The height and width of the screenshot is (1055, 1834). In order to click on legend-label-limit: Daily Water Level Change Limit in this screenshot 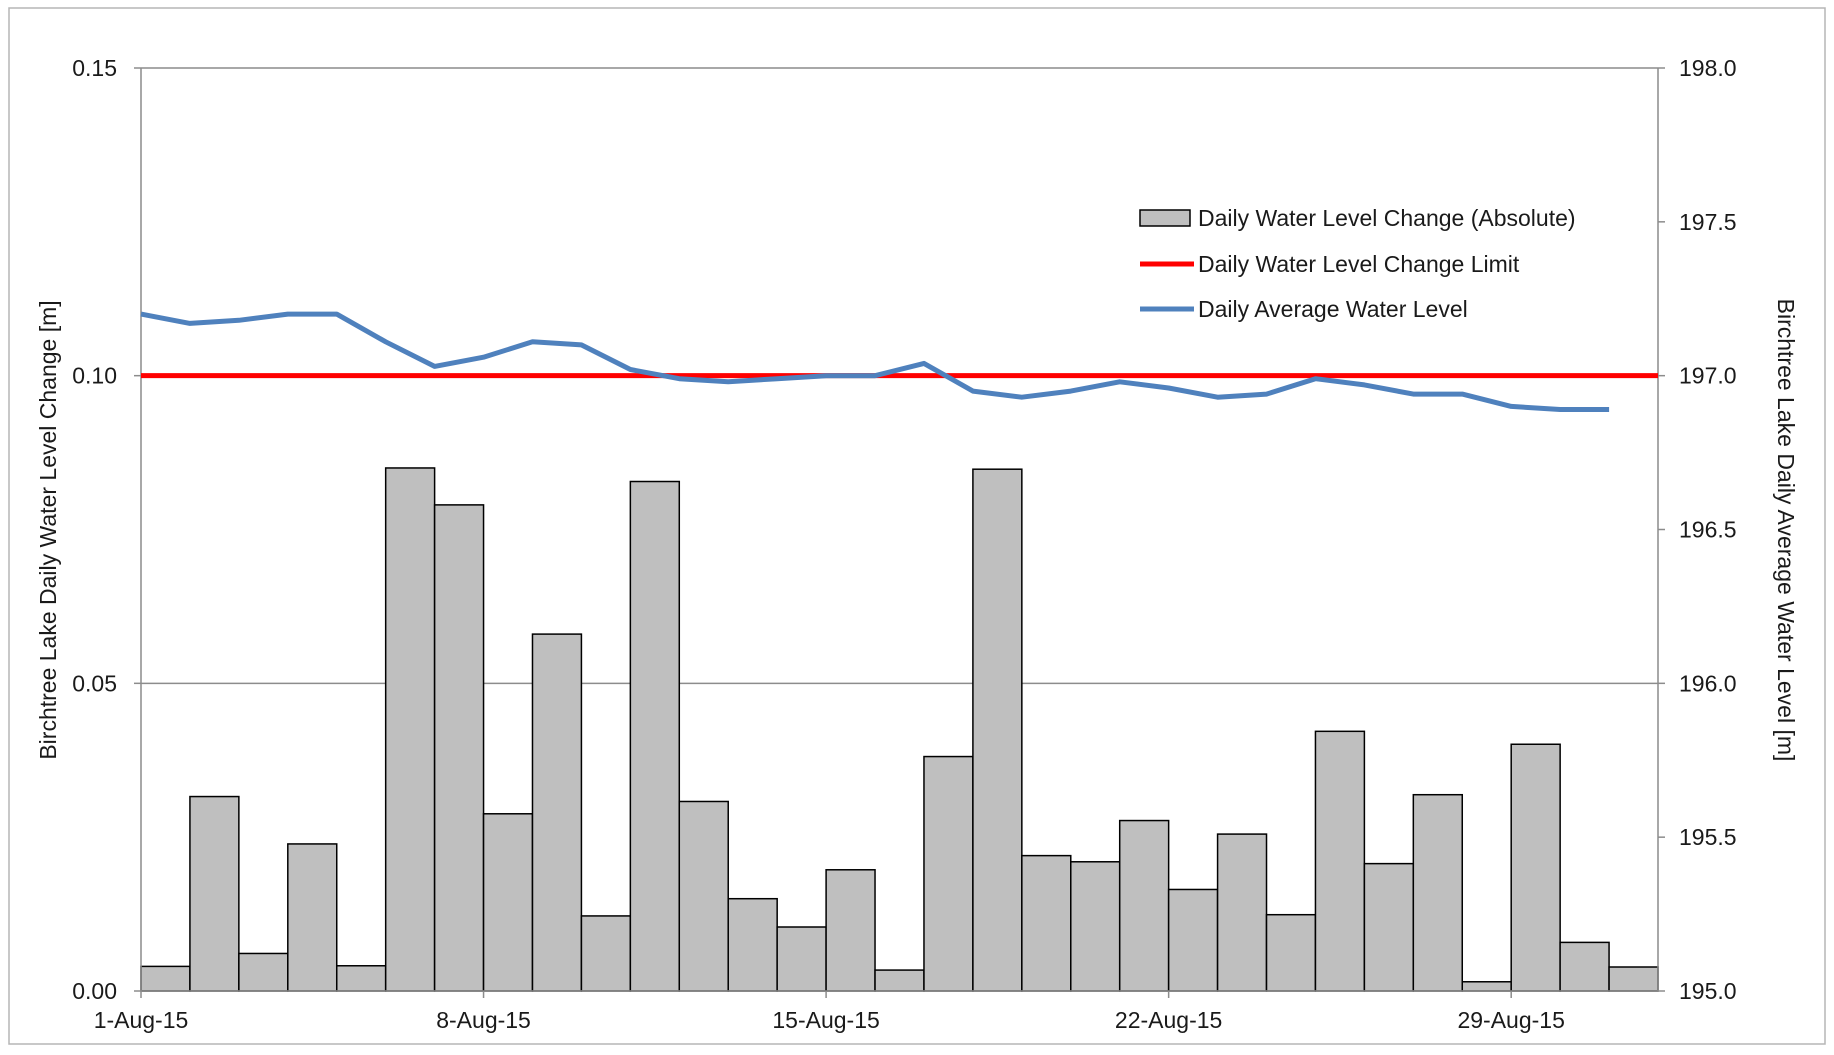, I will do `click(1359, 264)`.